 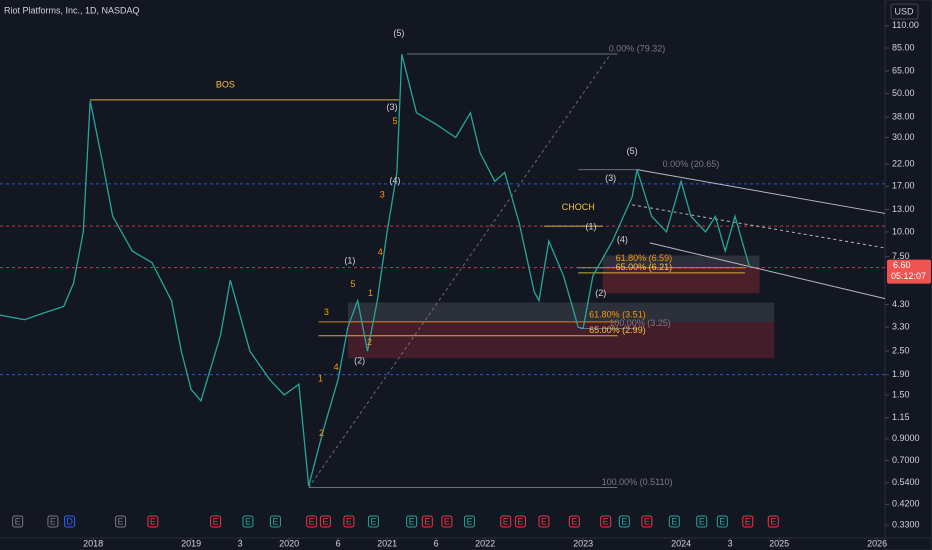 I want to click on annotation: 100.00% (3.25), so click(x=640, y=323).